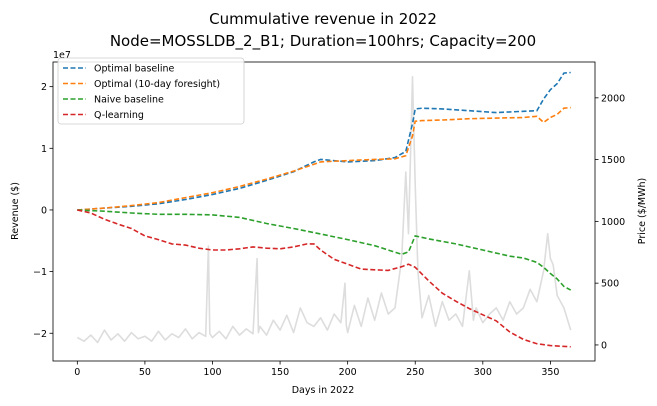 The width and height of the screenshot is (657, 406). I want to click on right-y-axis-label: Price ($/MWh), so click(642, 211).